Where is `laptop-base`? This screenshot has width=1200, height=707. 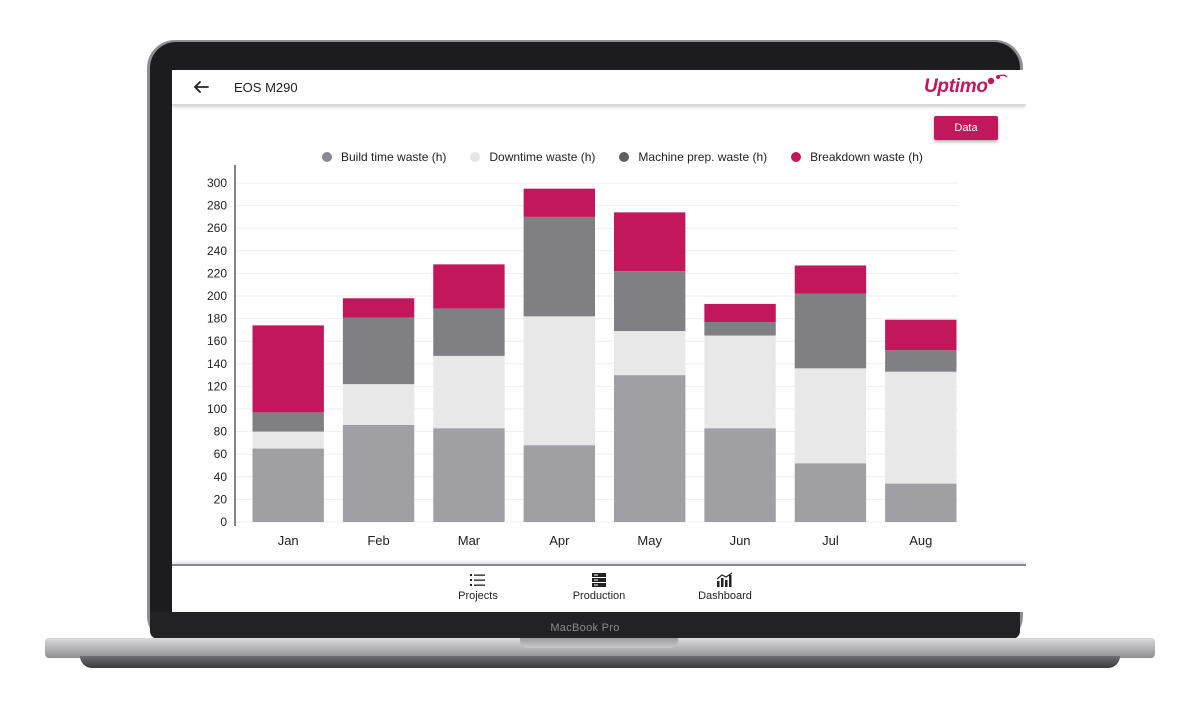 laptop-base is located at coordinates (600, 648).